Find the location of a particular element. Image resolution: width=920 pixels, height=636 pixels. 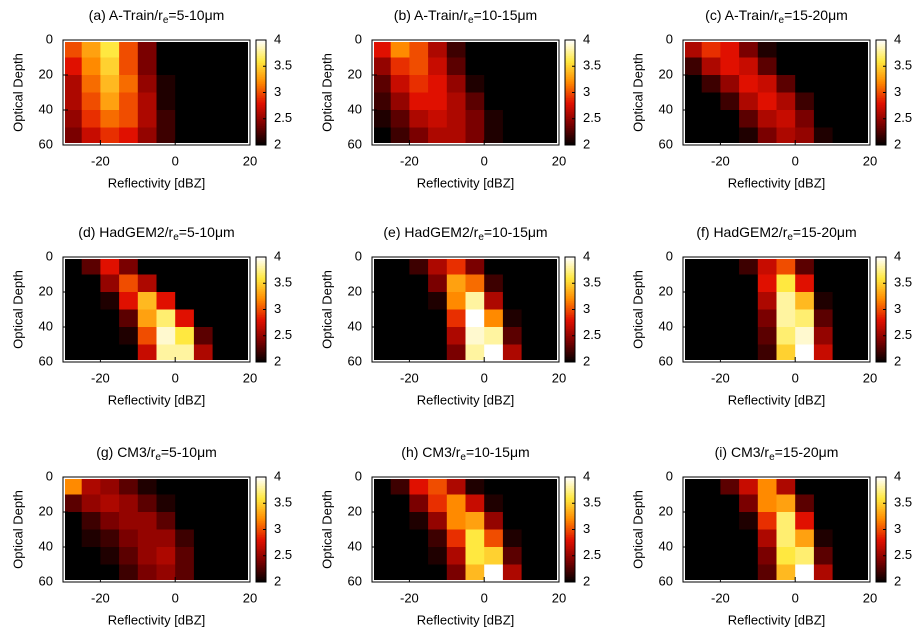

colorbar-tick-label: 3.5 is located at coordinates (592, 282).